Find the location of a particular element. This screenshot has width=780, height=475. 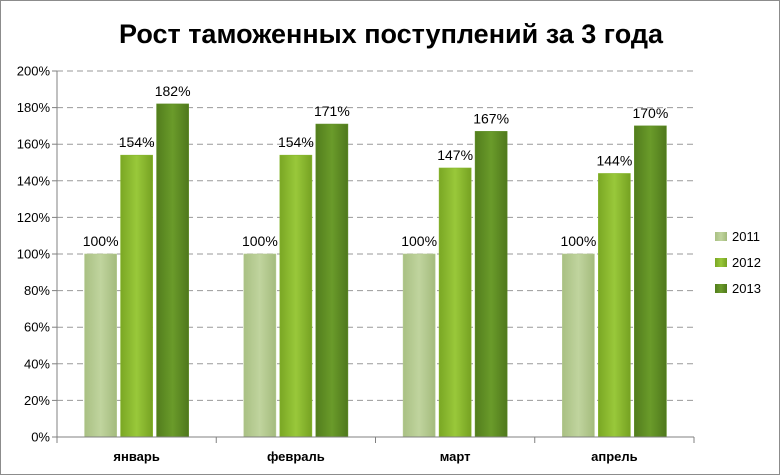

legend-label-2011: 2011 is located at coordinates (746, 236).